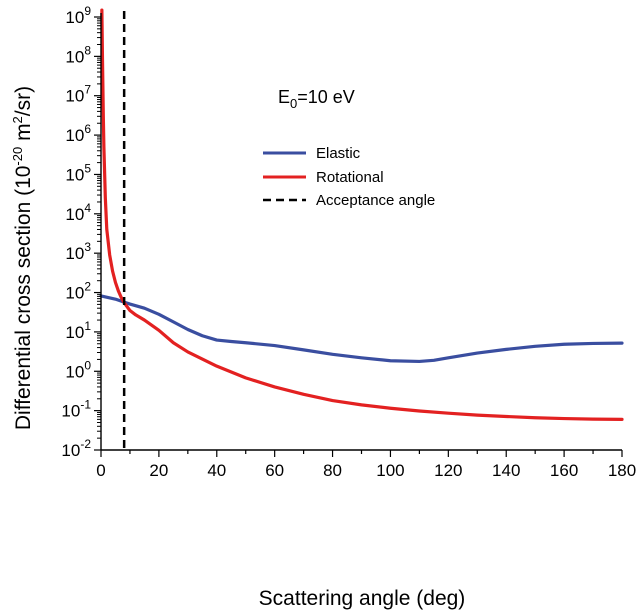 The height and width of the screenshot is (612, 643). Describe the element at coordinates (506, 470) in the screenshot. I see `x-tick-label: 140` at that location.